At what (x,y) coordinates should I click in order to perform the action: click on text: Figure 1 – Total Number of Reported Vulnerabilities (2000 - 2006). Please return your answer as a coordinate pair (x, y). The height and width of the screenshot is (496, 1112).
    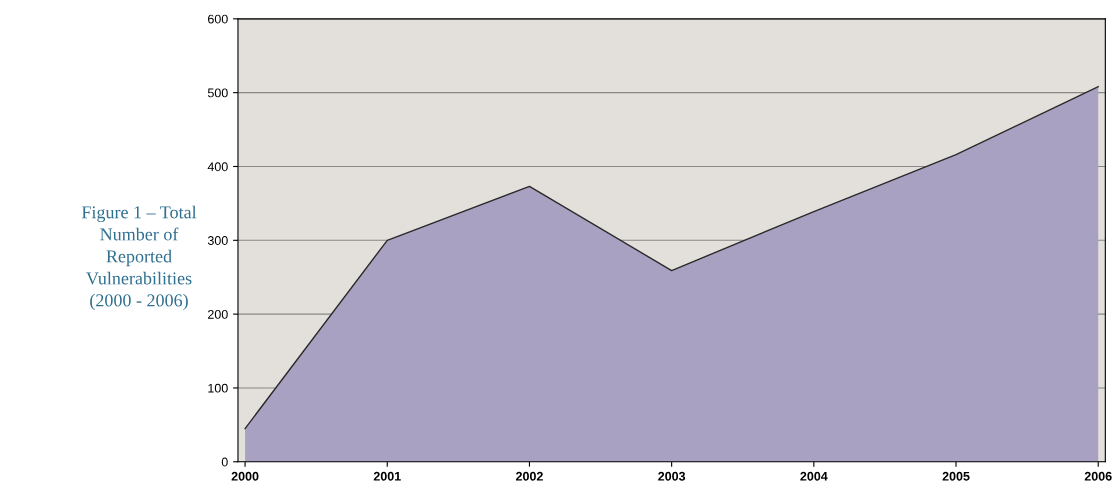
    Looking at the image, I should click on (139, 258).